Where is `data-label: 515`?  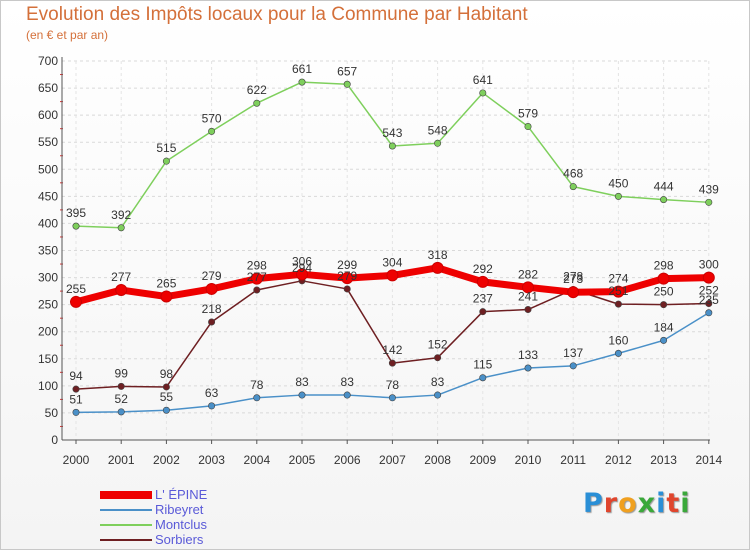 data-label: 515 is located at coordinates (166, 148).